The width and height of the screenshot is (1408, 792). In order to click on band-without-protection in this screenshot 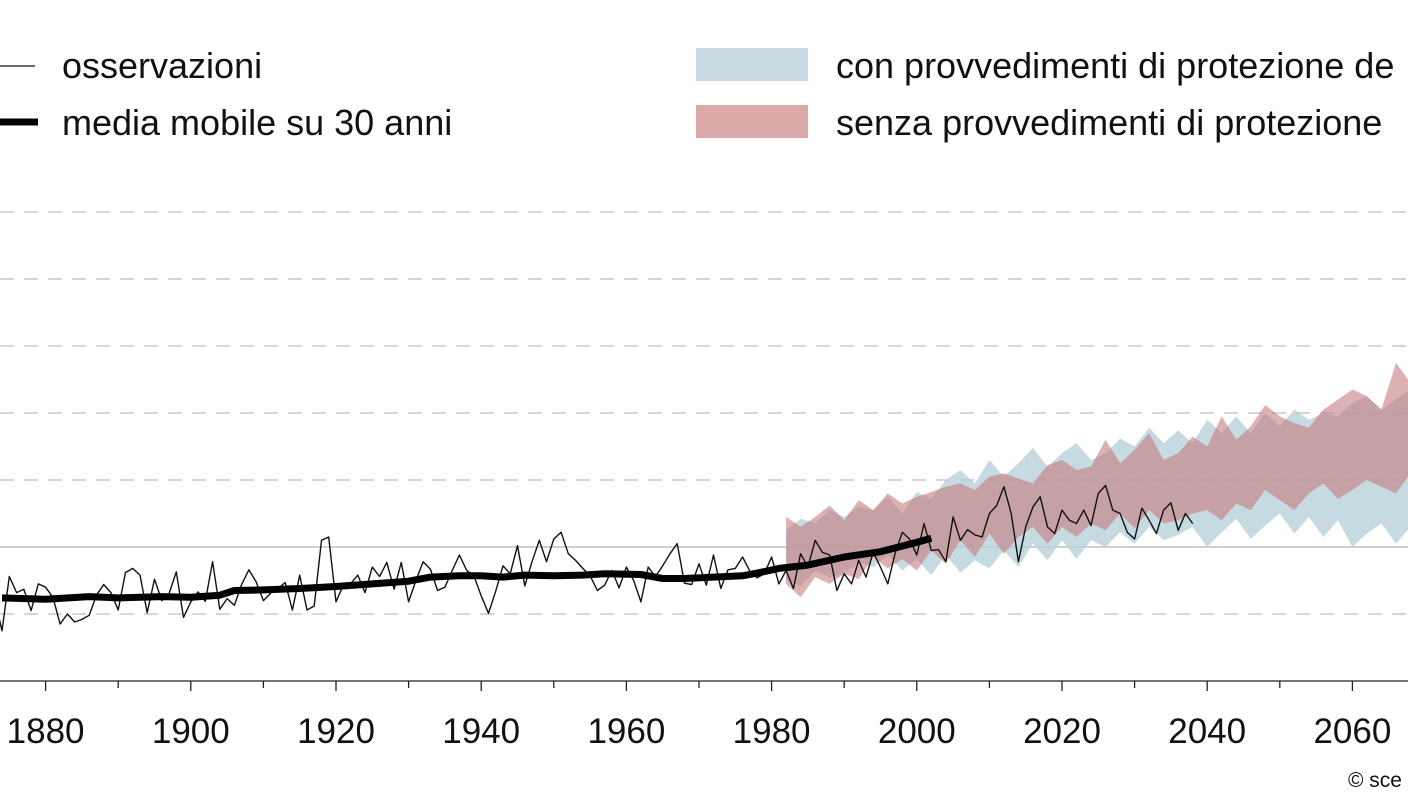, I will do `click(1097, 480)`.